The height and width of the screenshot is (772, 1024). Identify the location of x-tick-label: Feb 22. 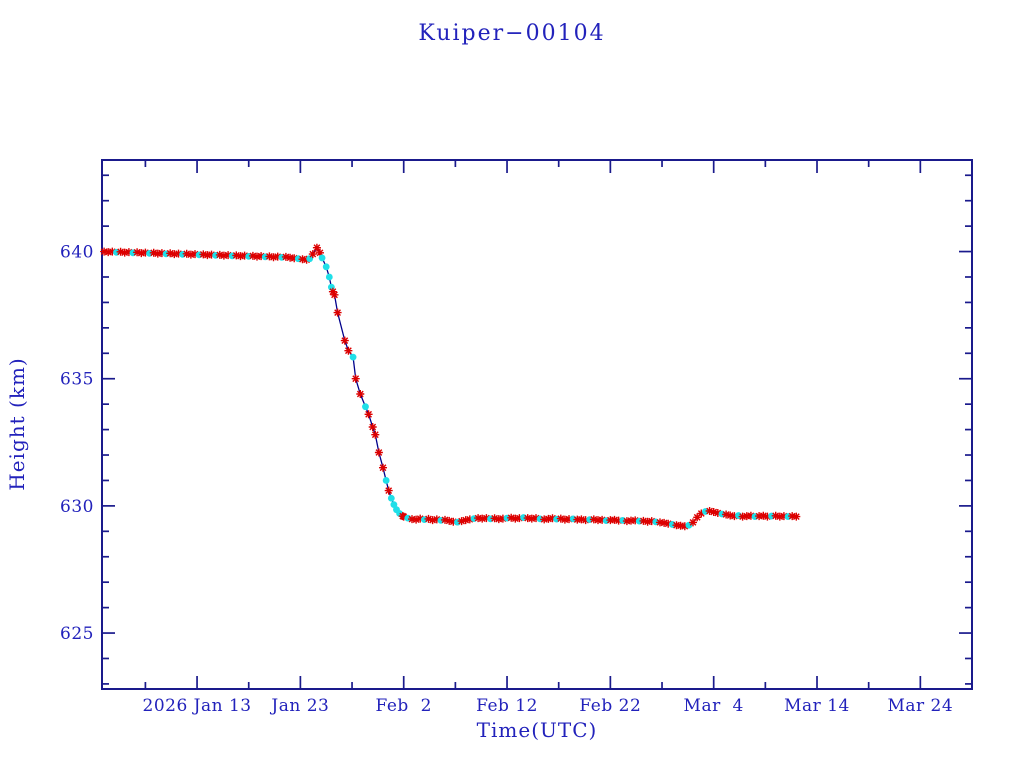
(610, 706).